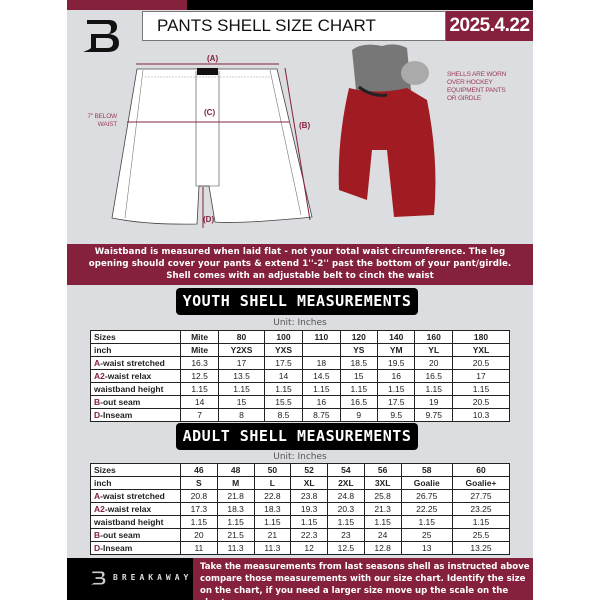  What do you see at coordinates (199, 496) in the screenshot?
I see `table-cell: 20.8` at bounding box center [199, 496].